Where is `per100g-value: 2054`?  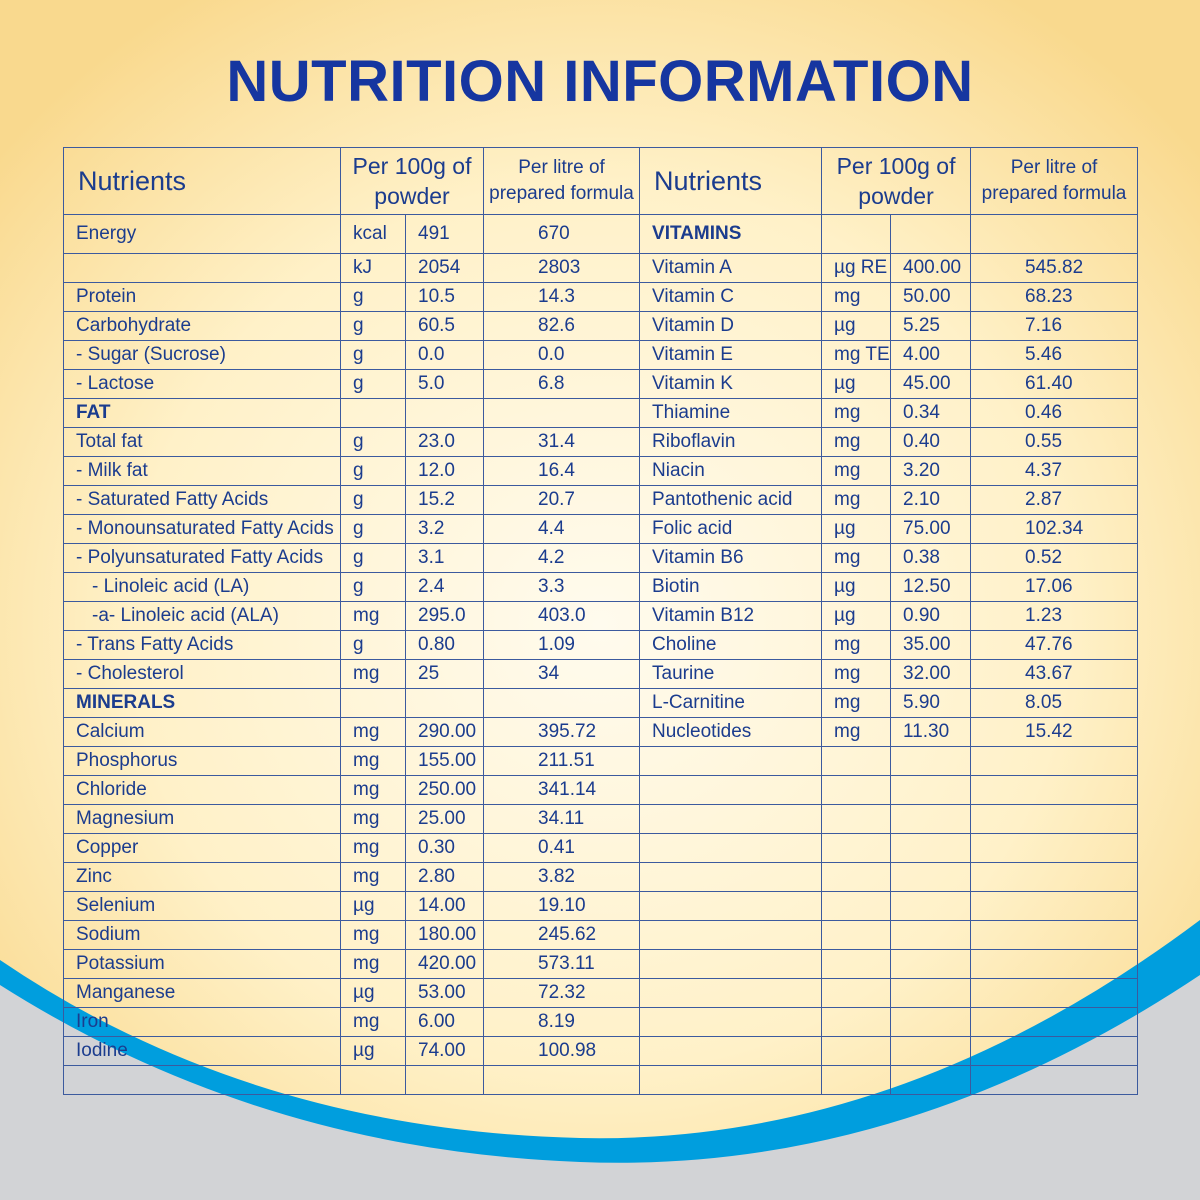 per100g-value: 2054 is located at coordinates (444, 268).